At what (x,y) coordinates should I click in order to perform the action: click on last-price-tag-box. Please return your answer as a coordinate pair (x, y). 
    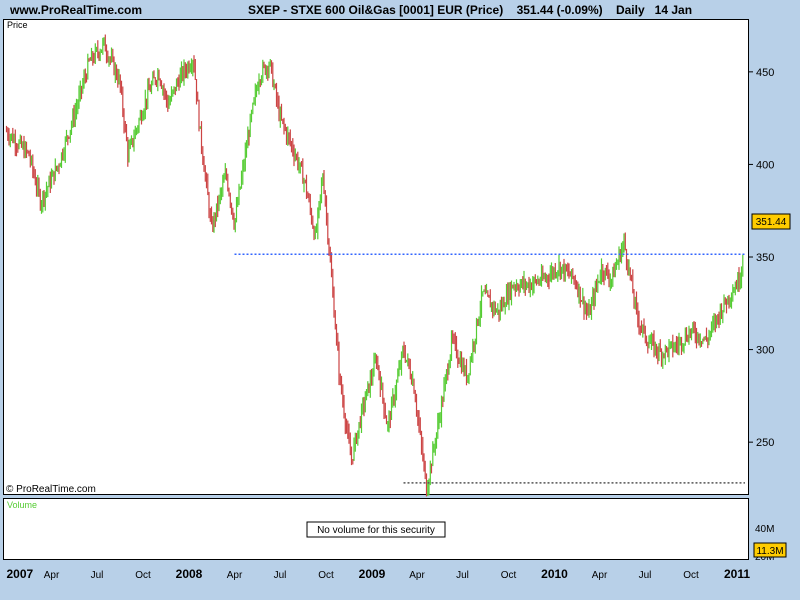
    Looking at the image, I should click on (771, 221).